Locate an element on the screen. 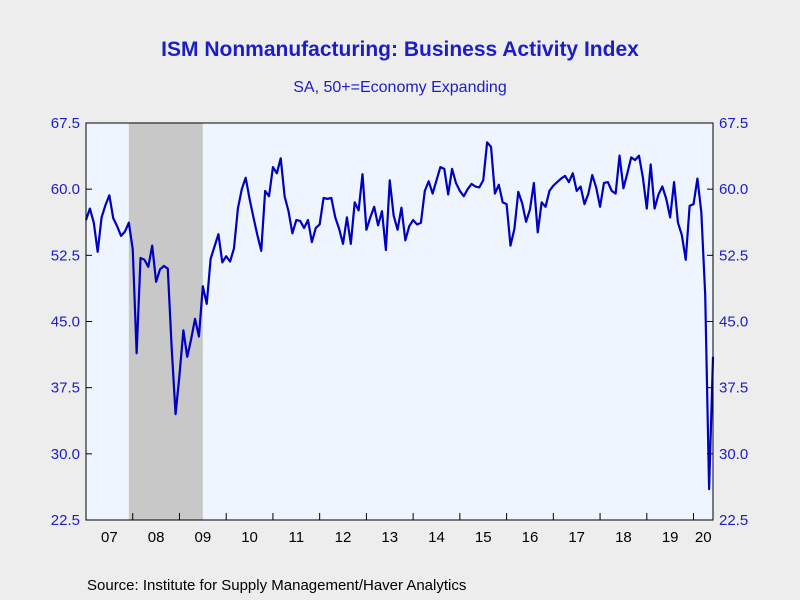  x-tick-label: 20 is located at coordinates (703, 537).